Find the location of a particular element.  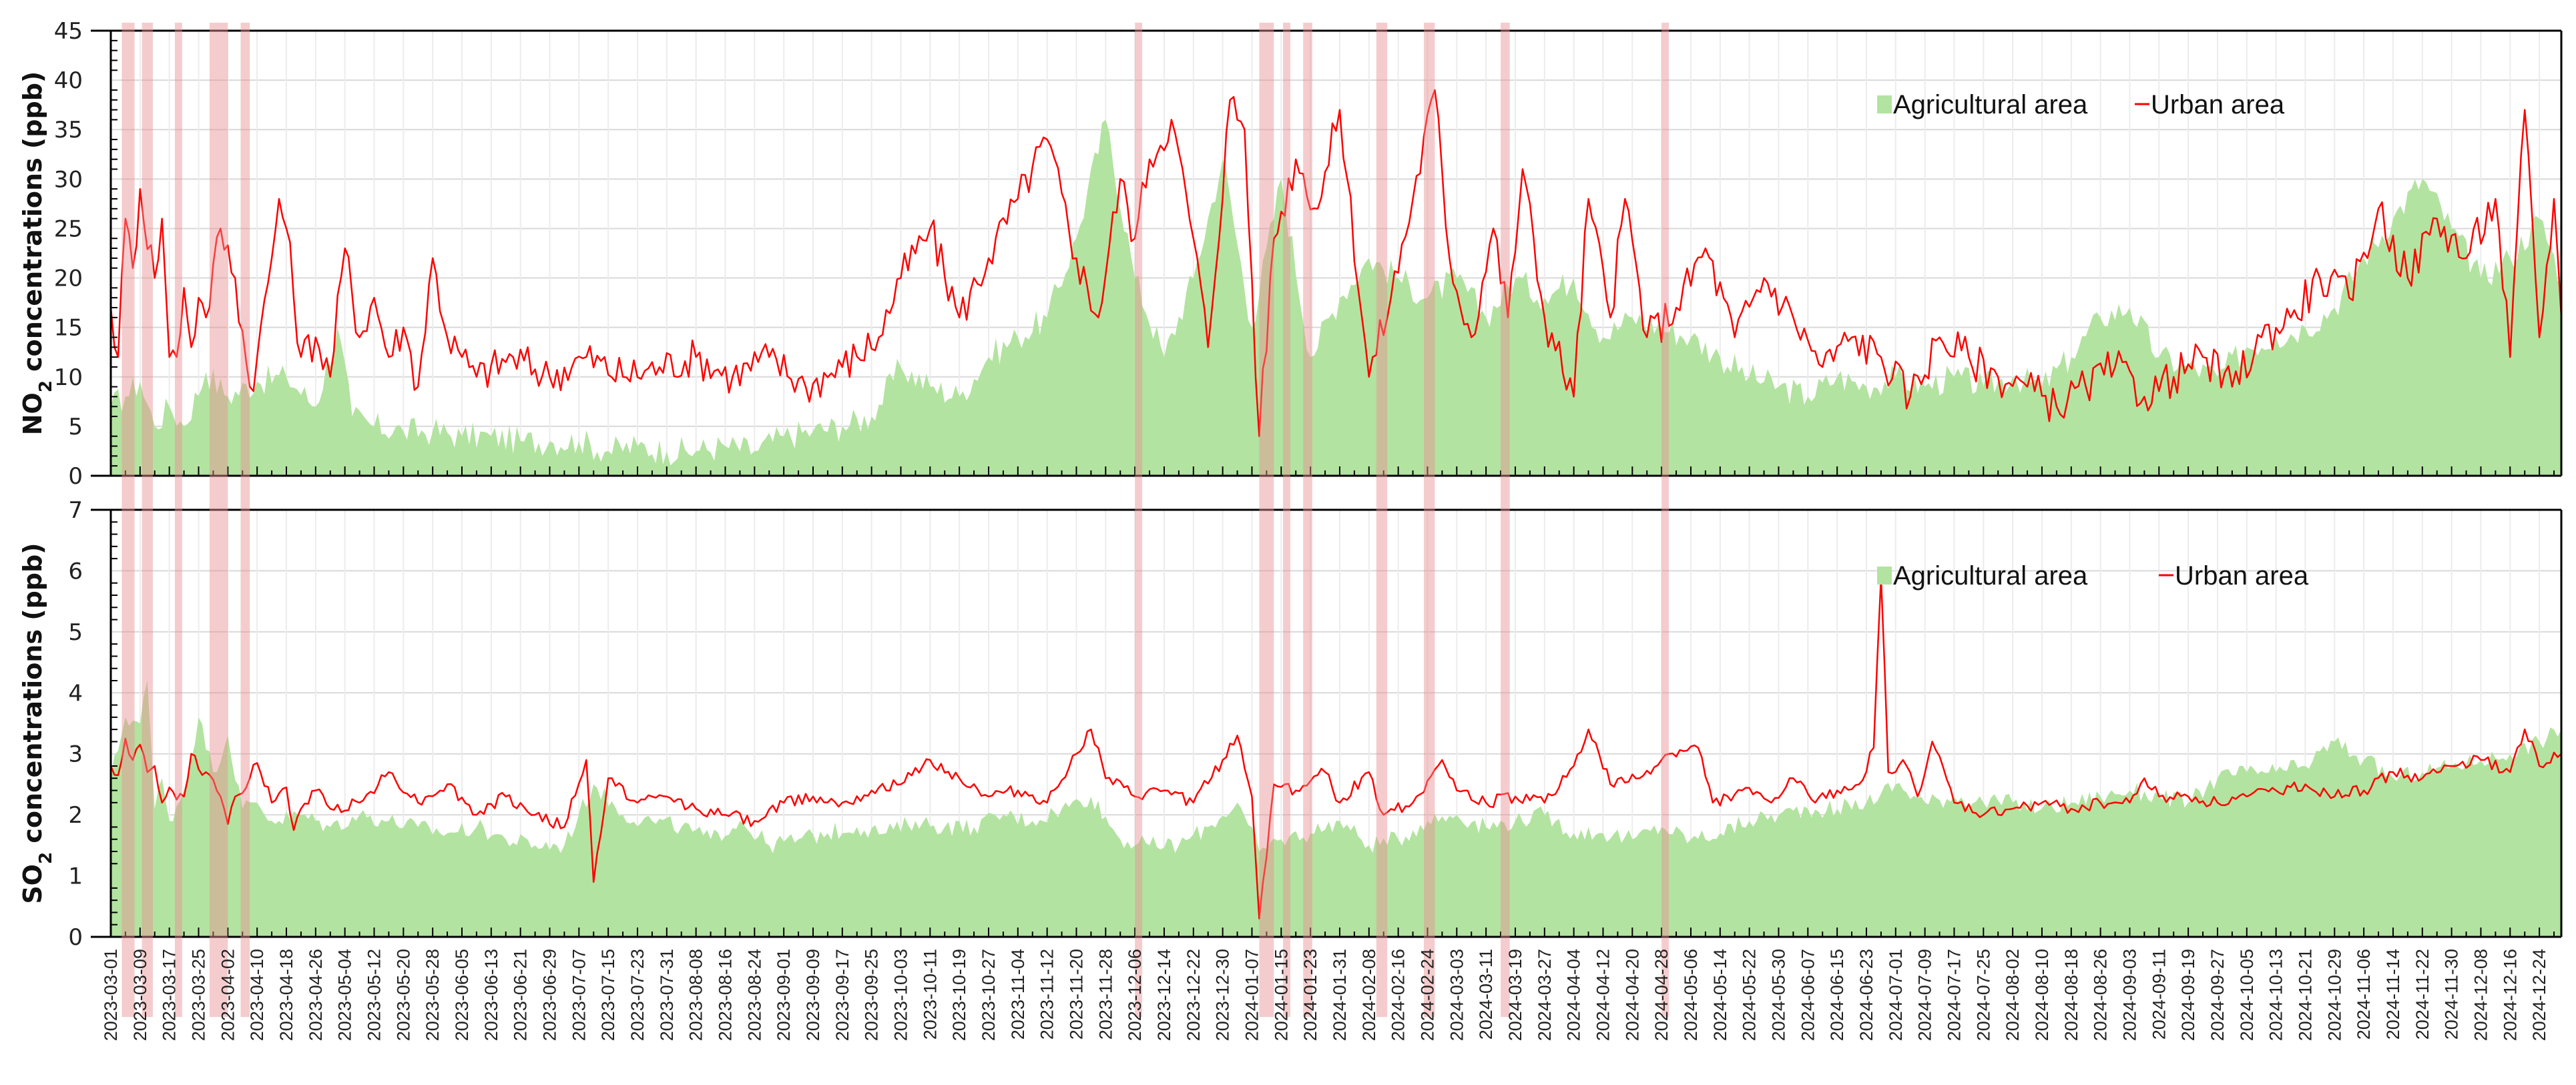

x-tick-label: 2024-04-20 is located at coordinates (1632, 995).